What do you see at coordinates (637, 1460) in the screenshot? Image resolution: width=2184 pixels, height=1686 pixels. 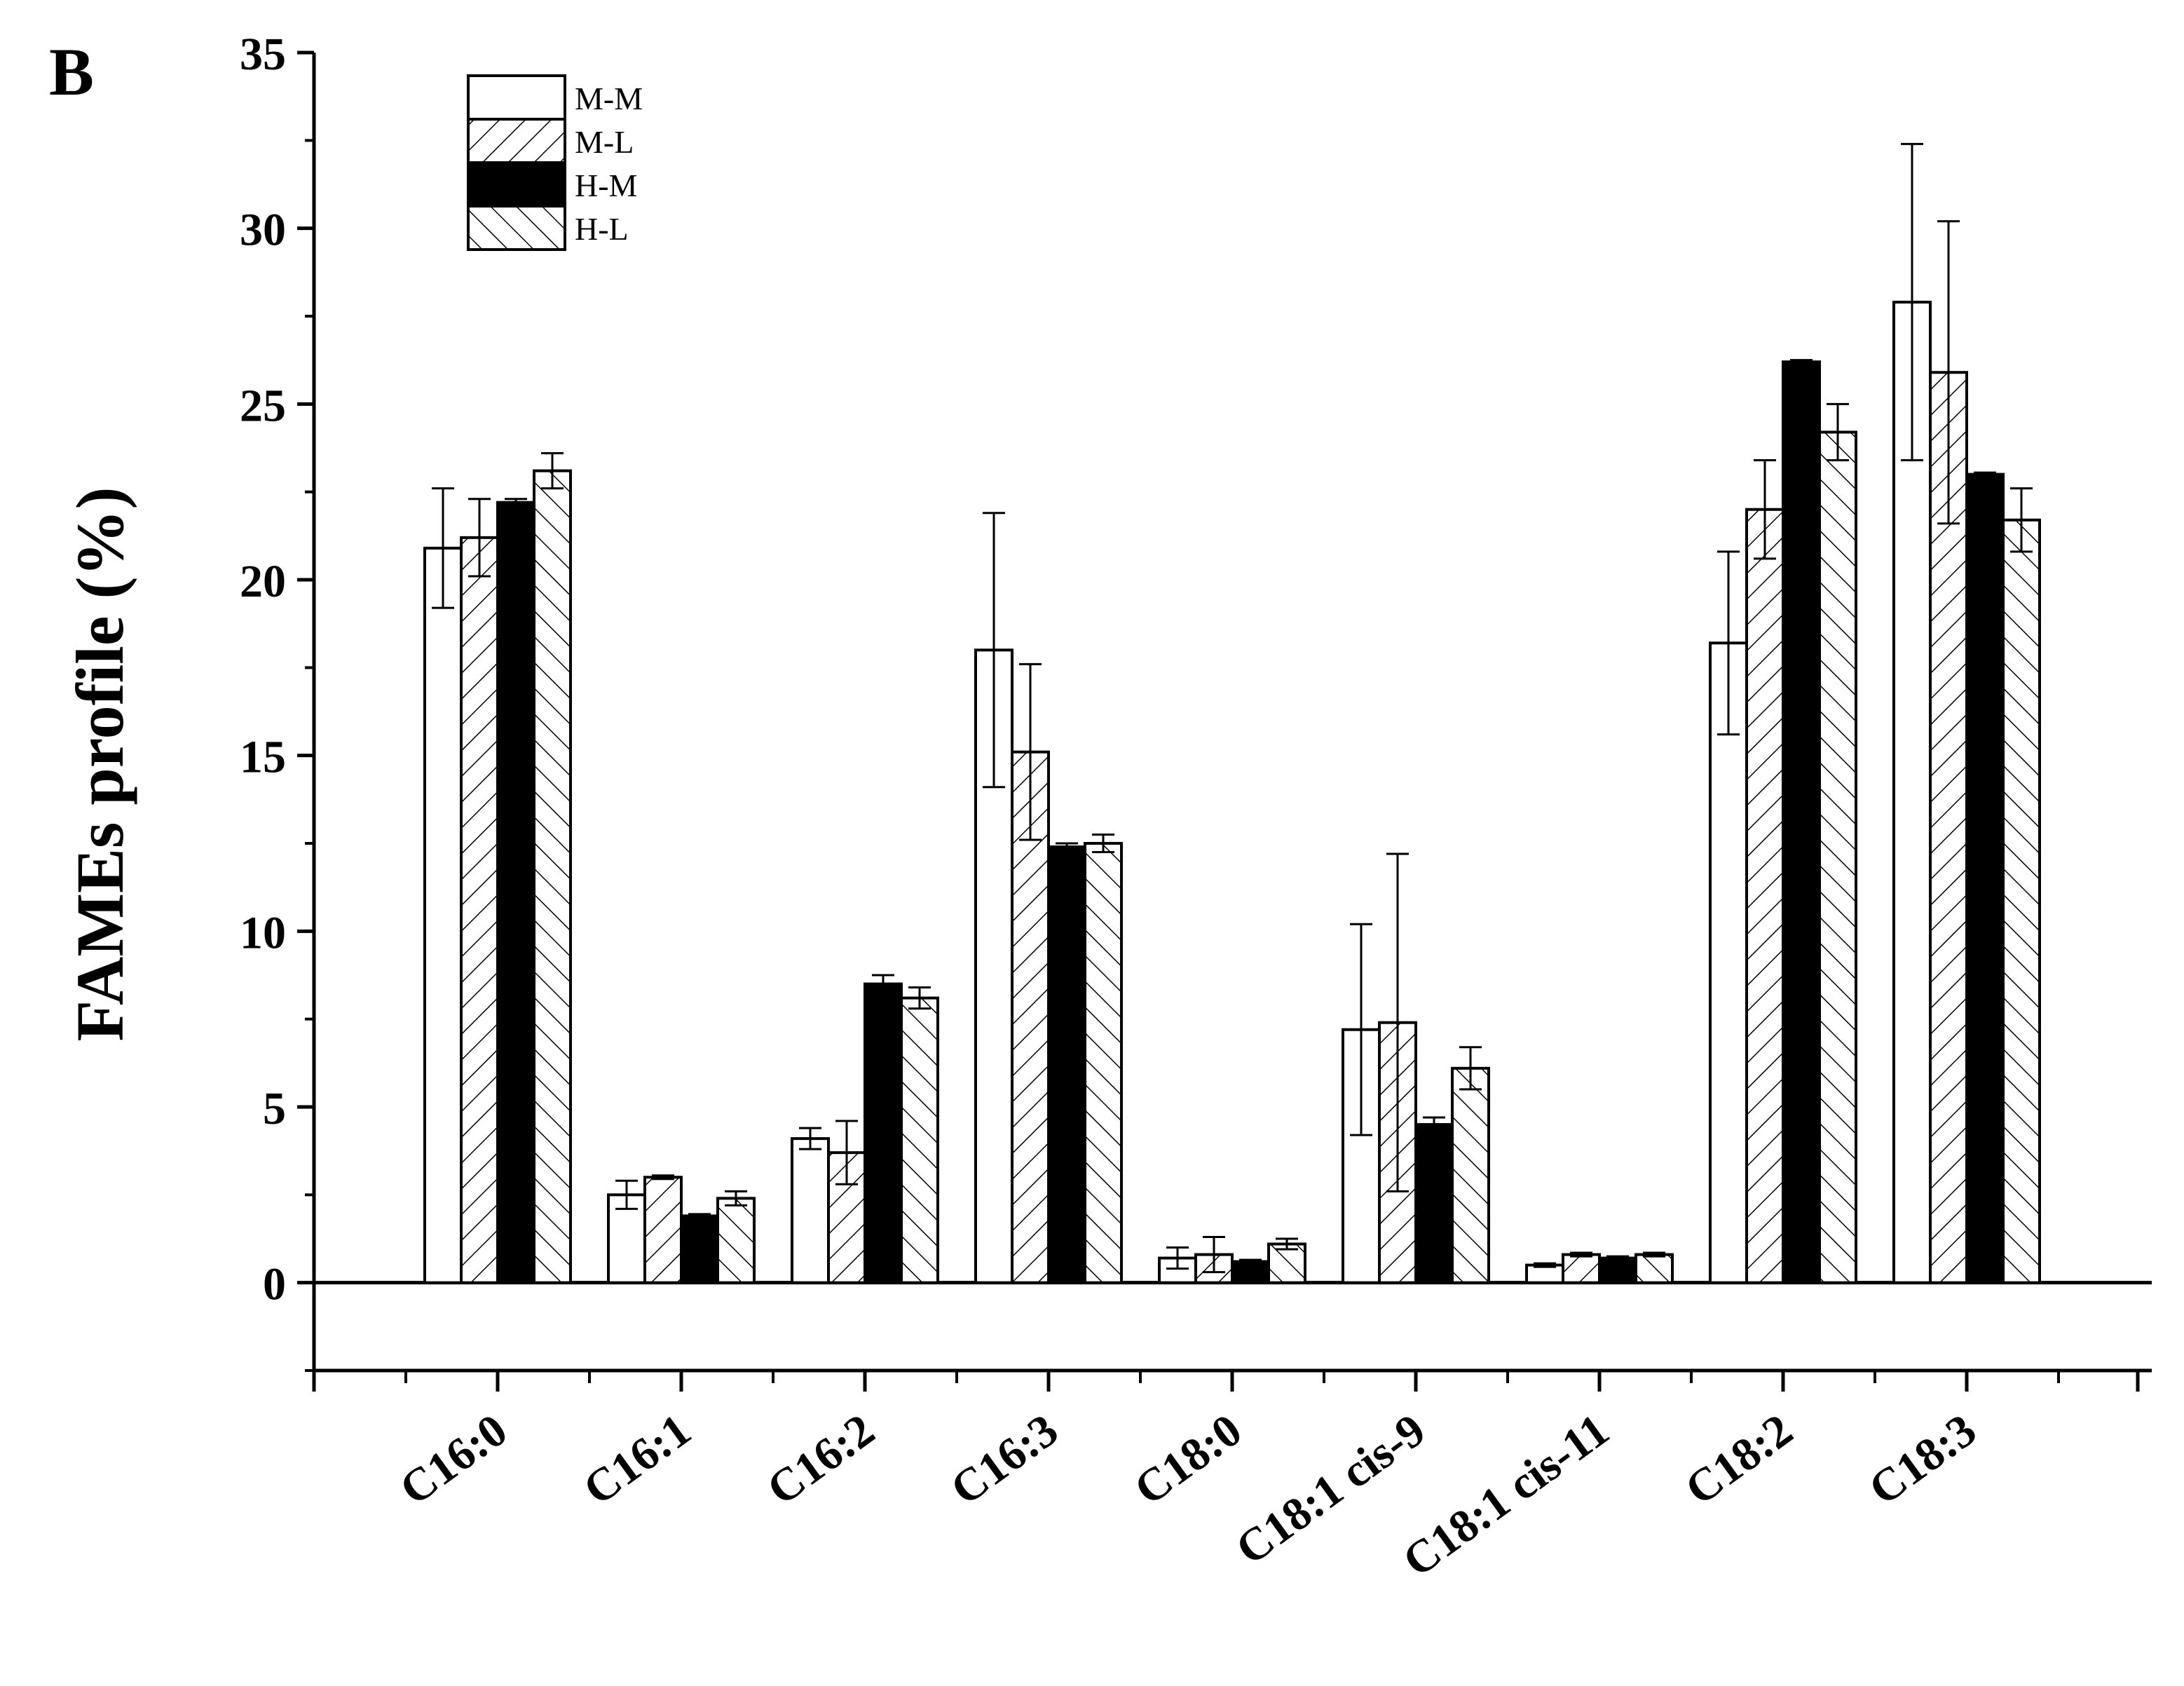 I see `x-tick-label: C16:1` at bounding box center [637, 1460].